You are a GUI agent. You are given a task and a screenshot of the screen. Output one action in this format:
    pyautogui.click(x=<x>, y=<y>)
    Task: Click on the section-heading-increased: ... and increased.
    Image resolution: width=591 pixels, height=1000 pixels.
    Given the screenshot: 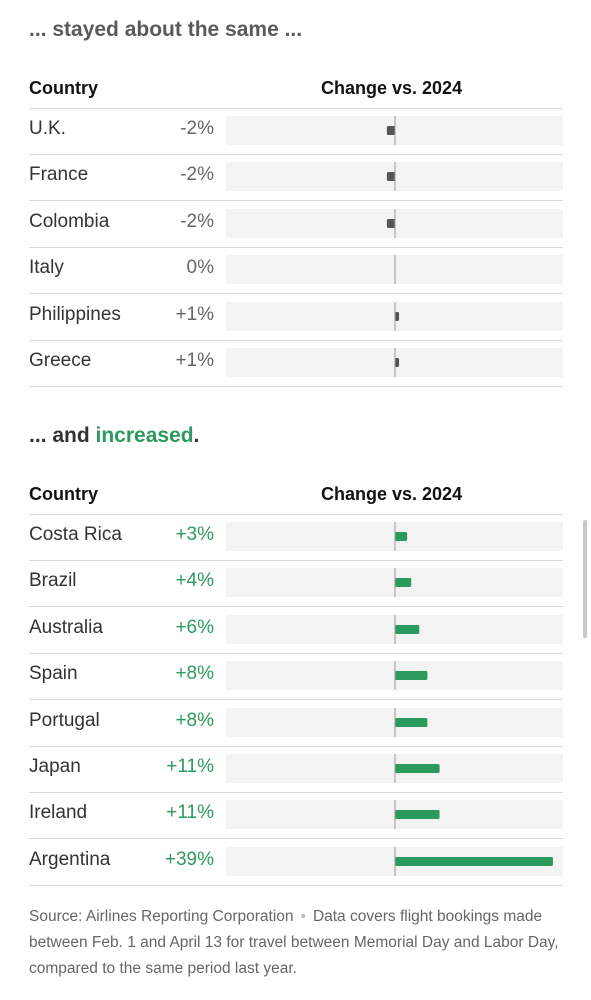 What is the action you would take?
    pyautogui.click(x=114, y=436)
    